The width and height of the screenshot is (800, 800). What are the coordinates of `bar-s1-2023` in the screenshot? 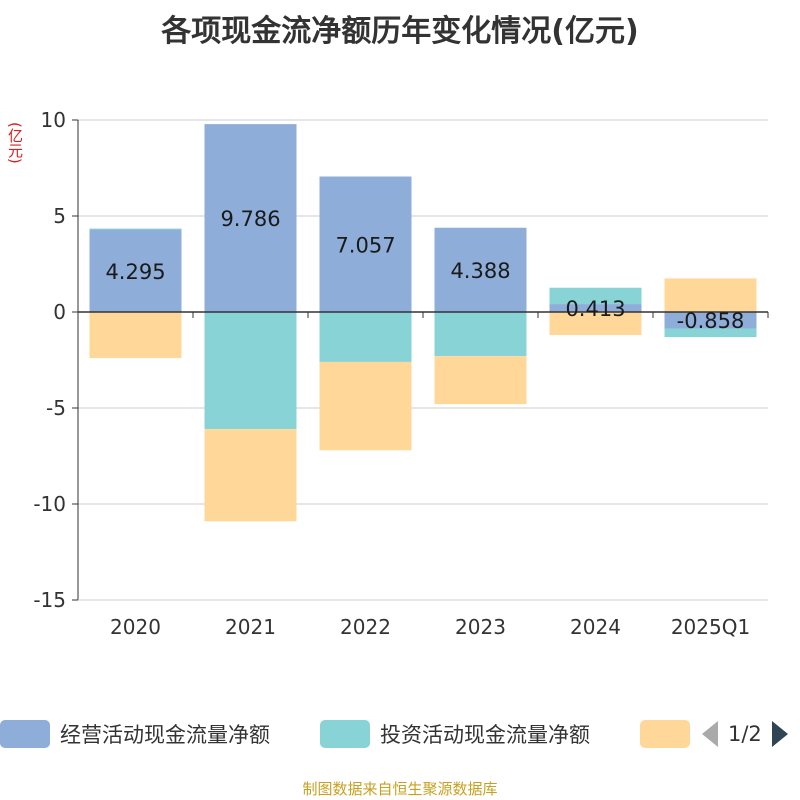 It's located at (480, 334).